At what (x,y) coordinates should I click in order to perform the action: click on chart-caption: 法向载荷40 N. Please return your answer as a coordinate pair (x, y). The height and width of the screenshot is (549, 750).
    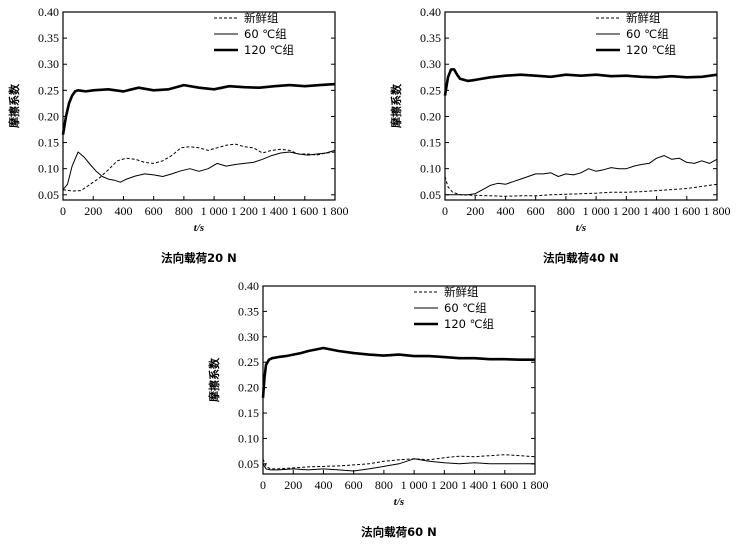
    Looking at the image, I should click on (581, 258).